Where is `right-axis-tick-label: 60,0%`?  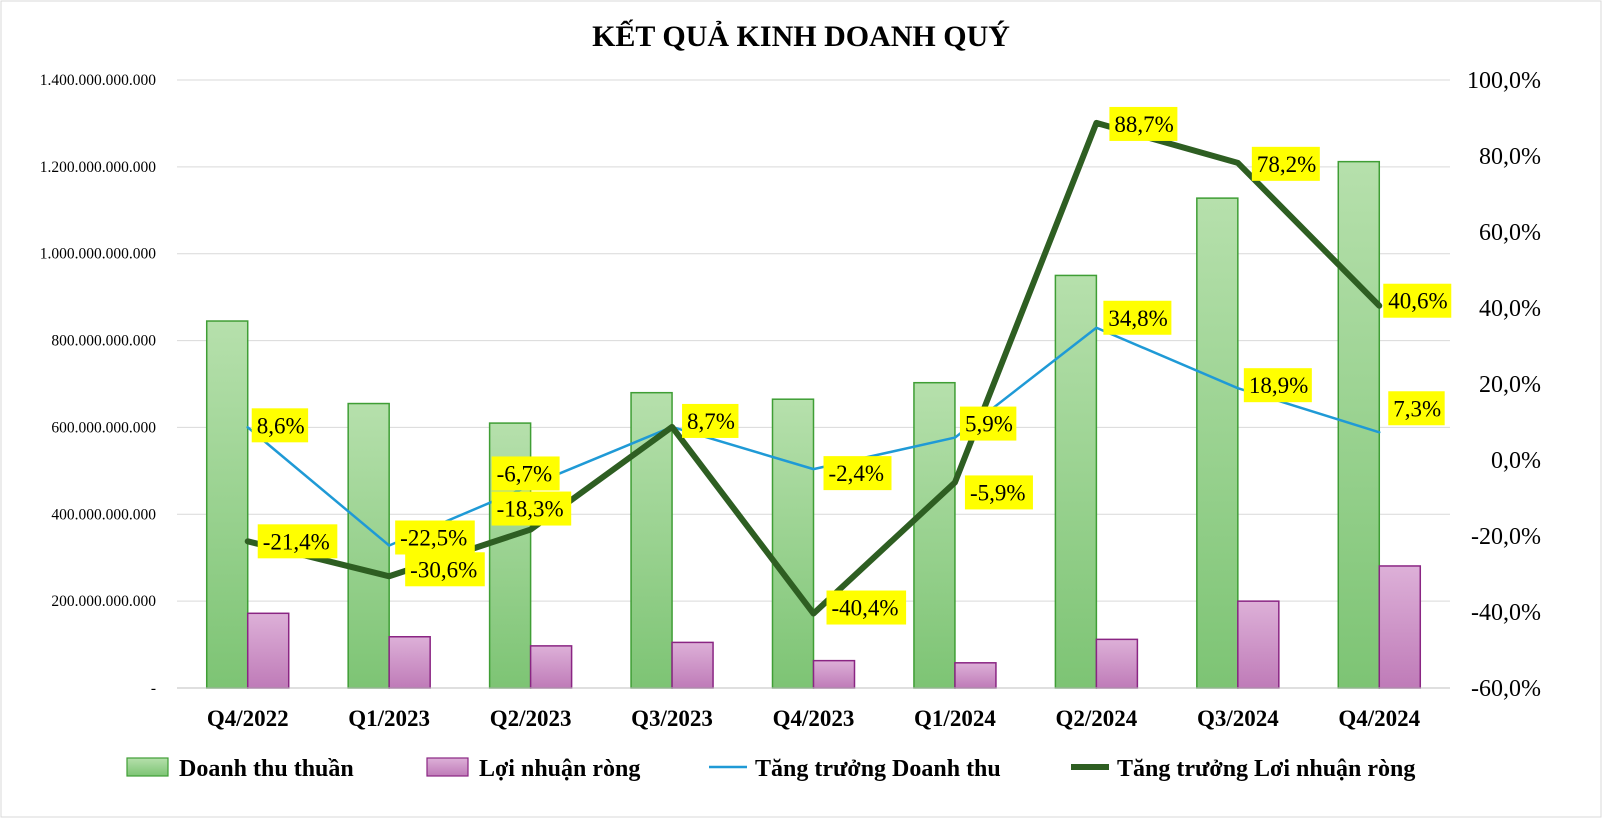
right-axis-tick-label: 60,0% is located at coordinates (1510, 233).